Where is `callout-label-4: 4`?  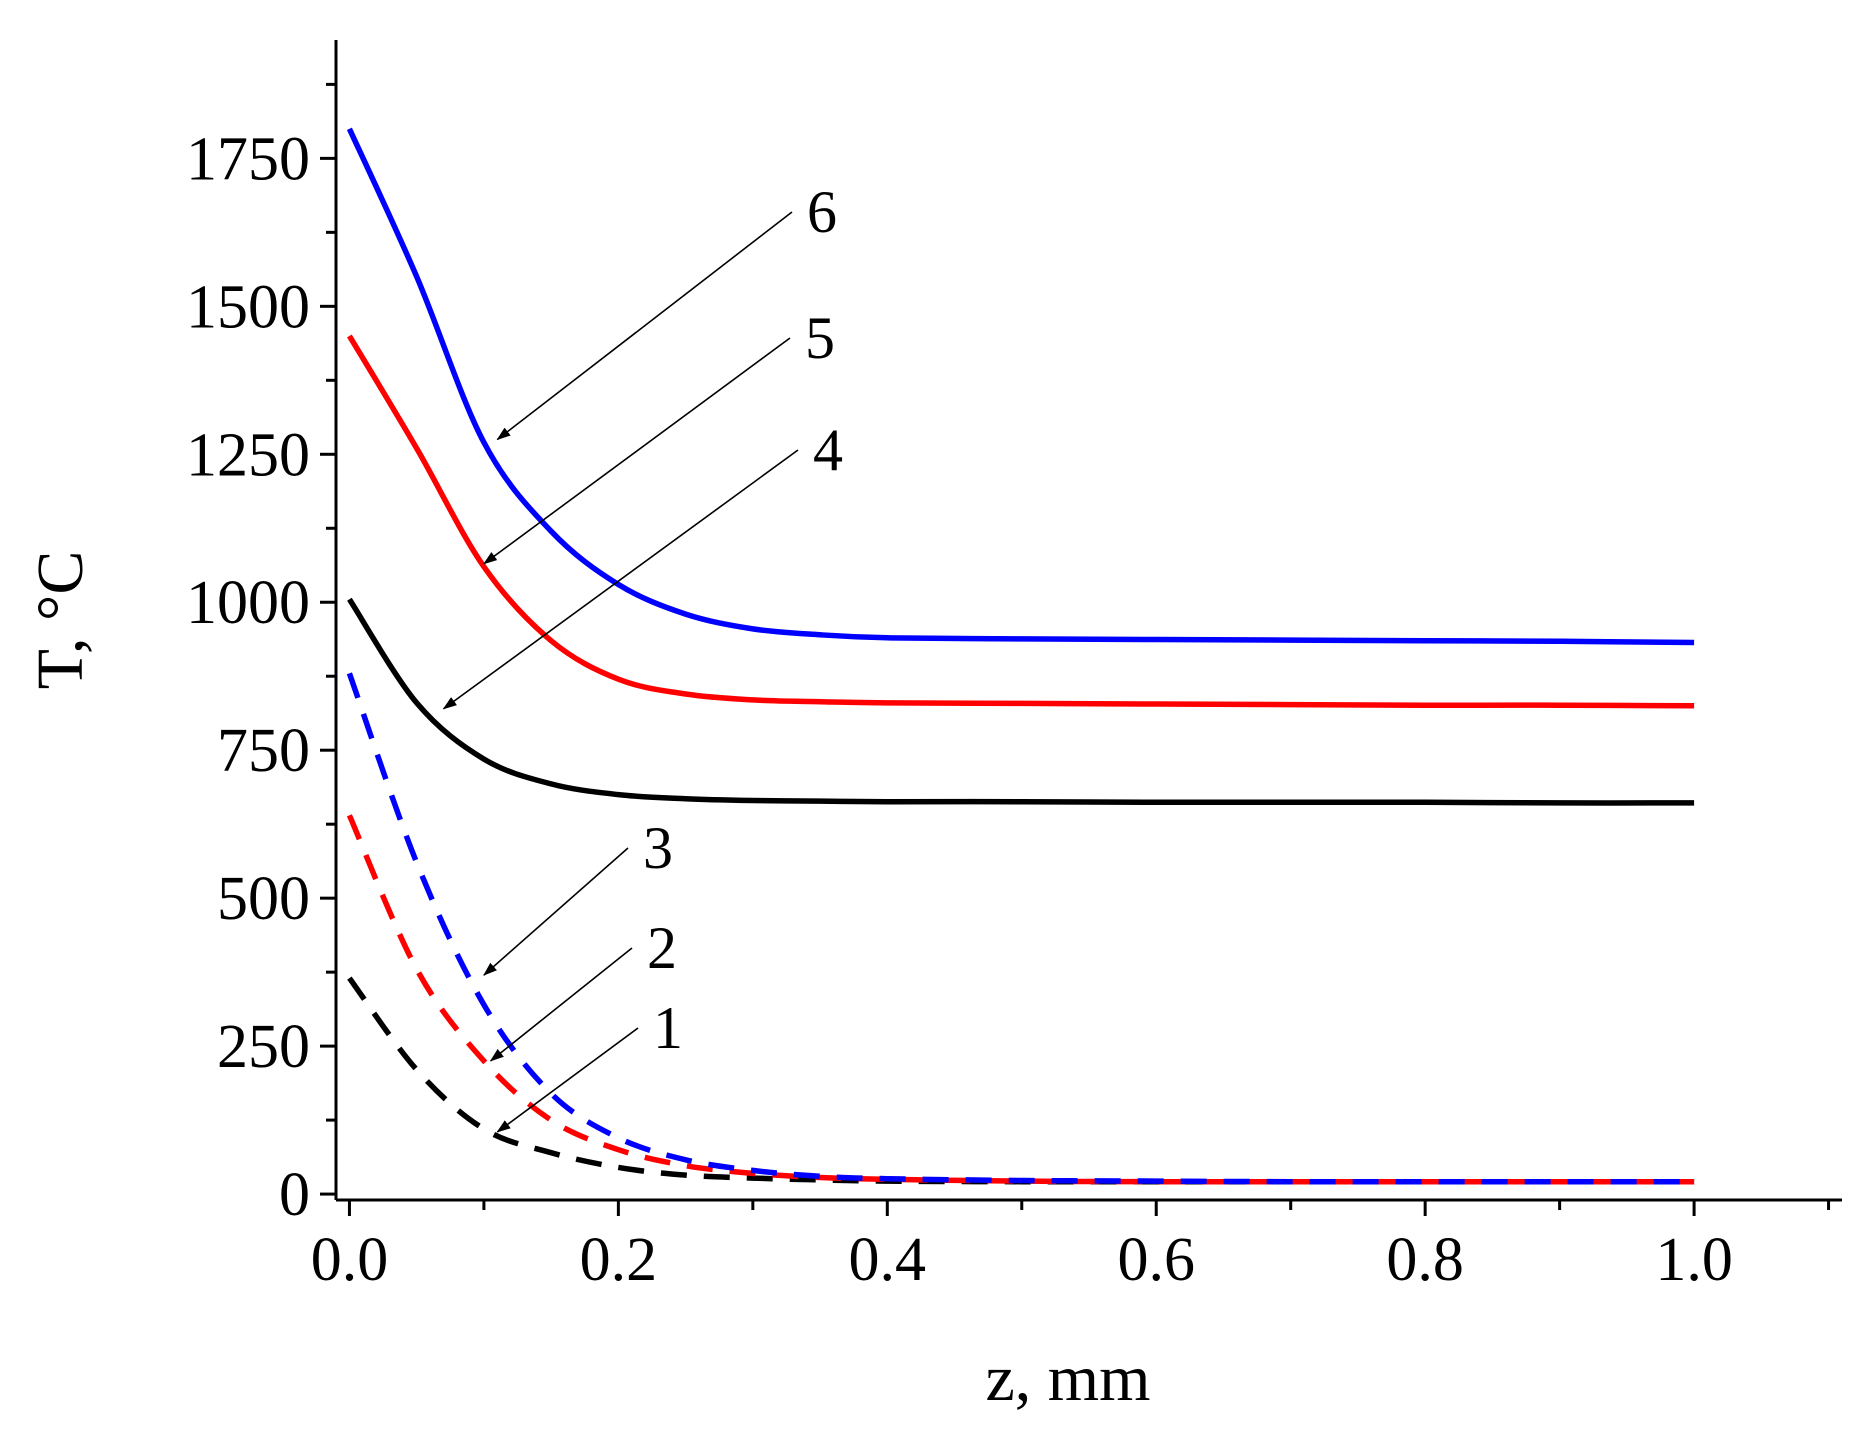
callout-label-4: 4 is located at coordinates (828, 450).